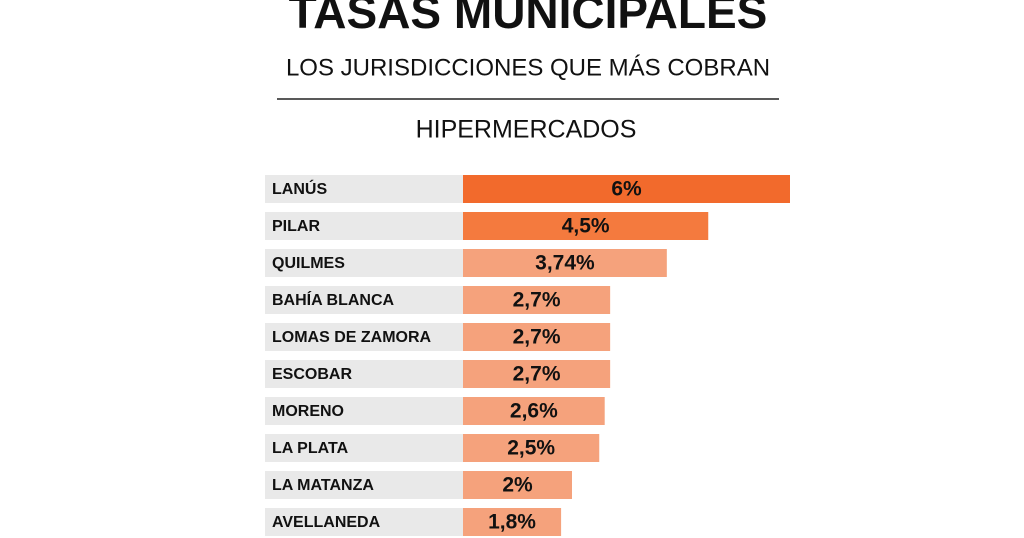 The image size is (1024, 538). What do you see at coordinates (323, 485) in the screenshot?
I see `category-label: LA MATANZA` at bounding box center [323, 485].